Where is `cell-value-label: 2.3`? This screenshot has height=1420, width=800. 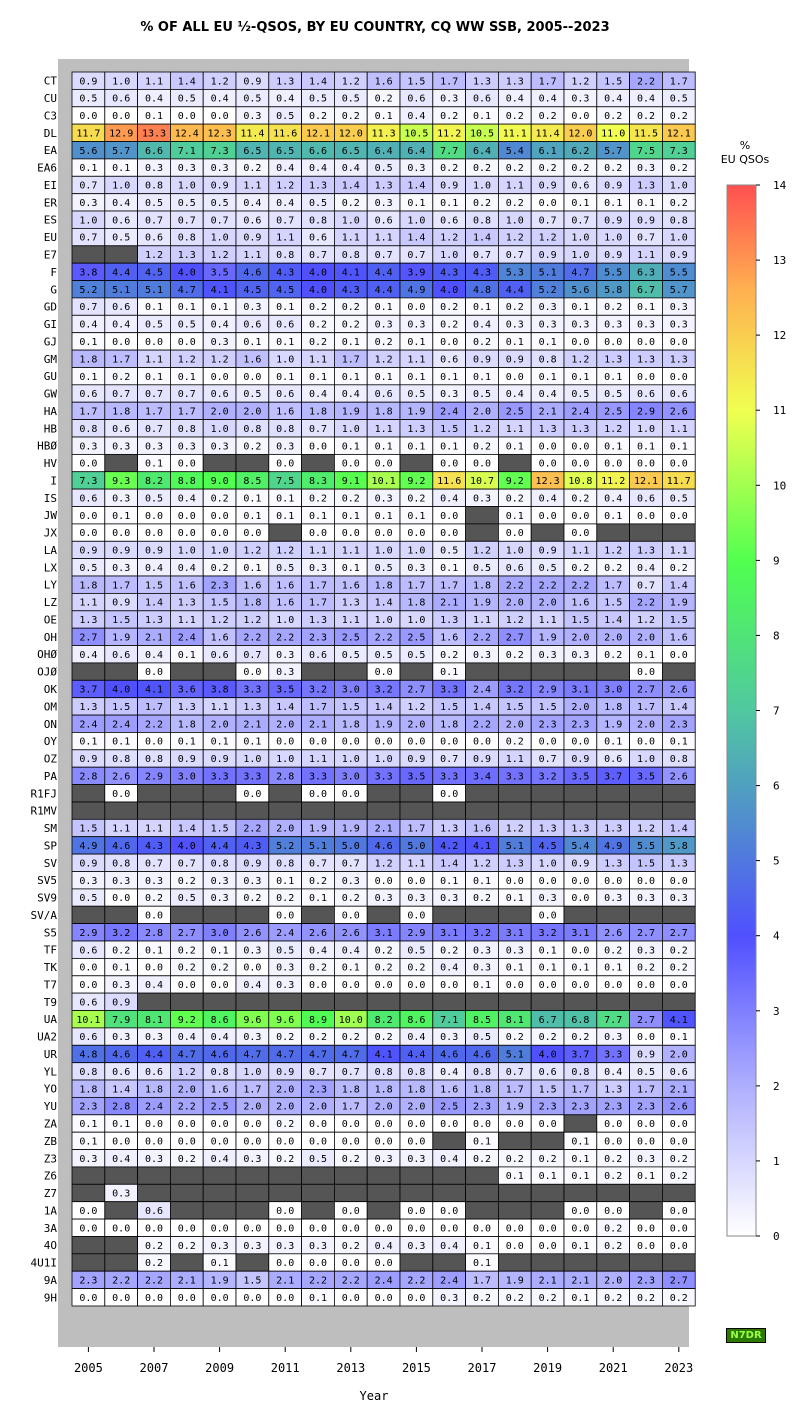 cell-value-label: 2.3 is located at coordinates (646, 1107).